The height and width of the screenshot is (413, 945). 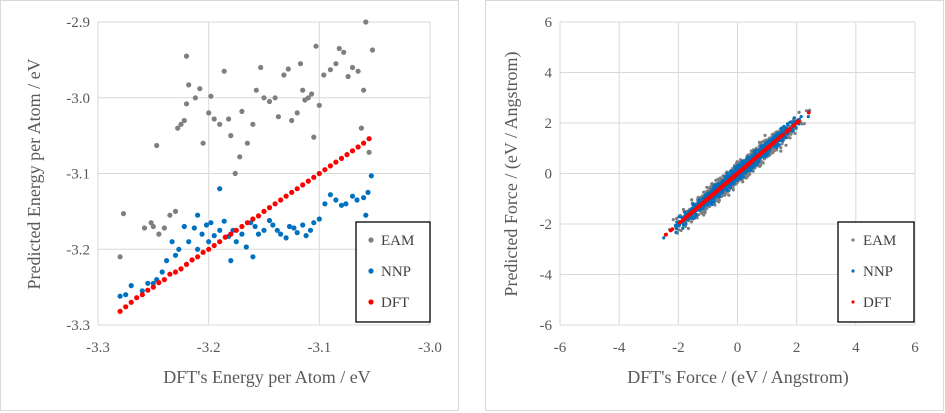 What do you see at coordinates (549, 23) in the screenshot?
I see `force-y-tick-label: 6` at bounding box center [549, 23].